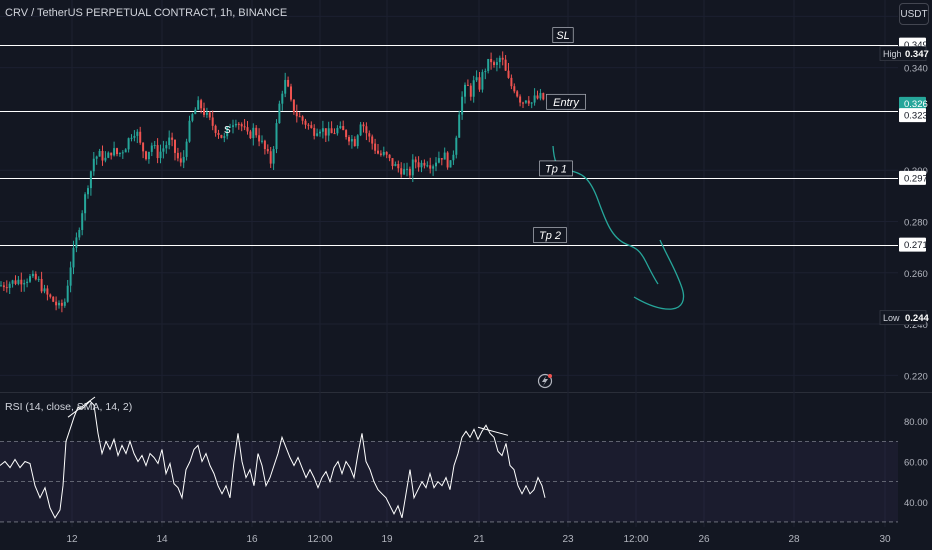 This screenshot has height=550, width=932. Describe the element at coordinates (916, 223) in the screenshot. I see `y-tick-label: 0.280` at that location.